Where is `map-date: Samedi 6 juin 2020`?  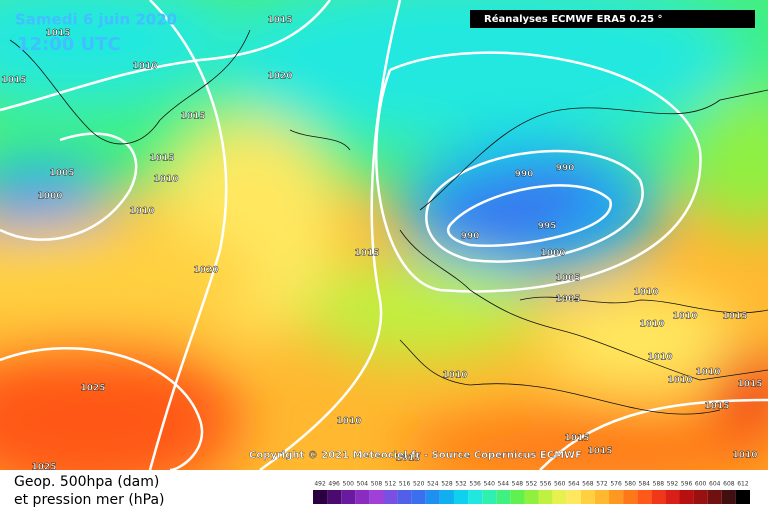
map-date: Samedi 6 juin 2020 is located at coordinates (96, 20).